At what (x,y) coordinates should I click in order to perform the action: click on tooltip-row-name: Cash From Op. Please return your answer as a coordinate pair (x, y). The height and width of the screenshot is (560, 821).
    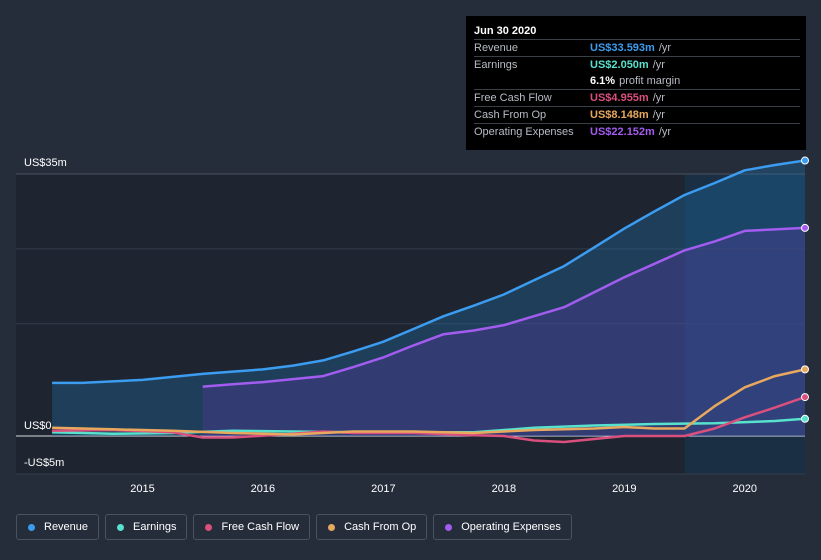
    Looking at the image, I should click on (510, 115).